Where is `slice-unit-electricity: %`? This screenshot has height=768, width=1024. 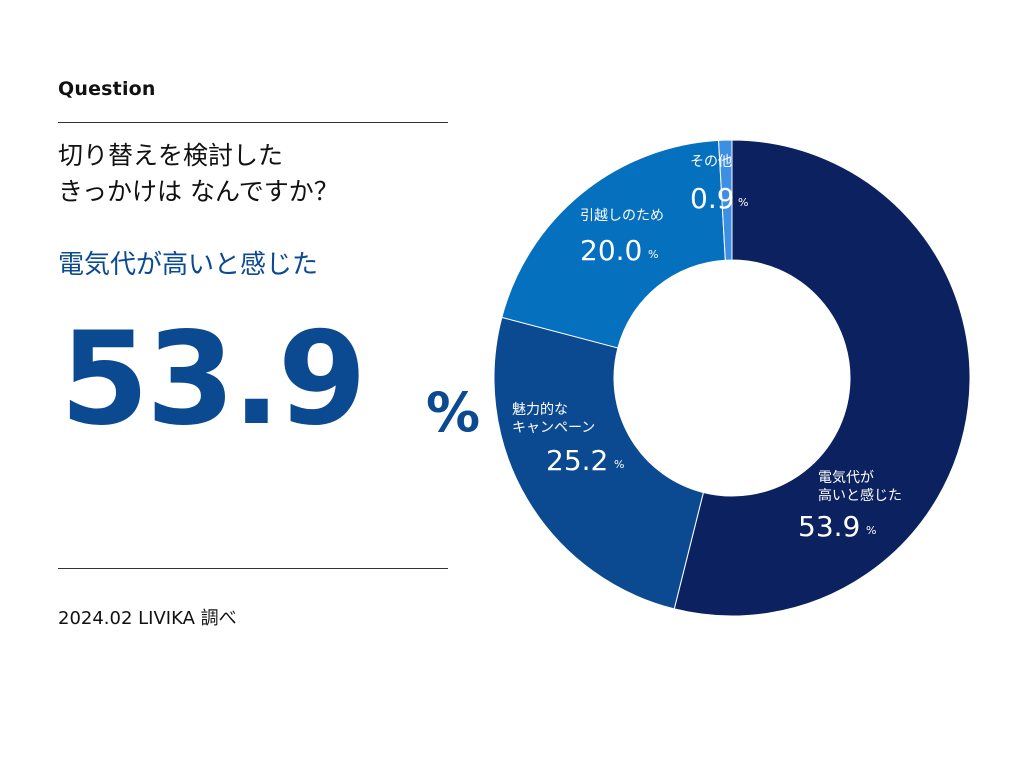
slice-unit-electricity: % is located at coordinates (871, 530).